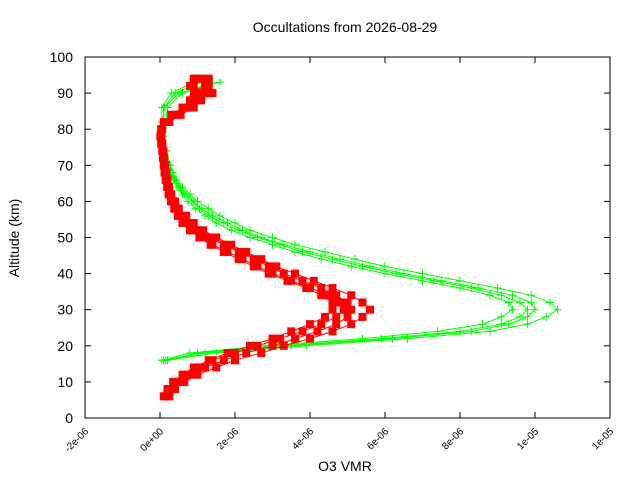 The width and height of the screenshot is (640, 480). I want to click on y-tick-label: 50, so click(65, 238).